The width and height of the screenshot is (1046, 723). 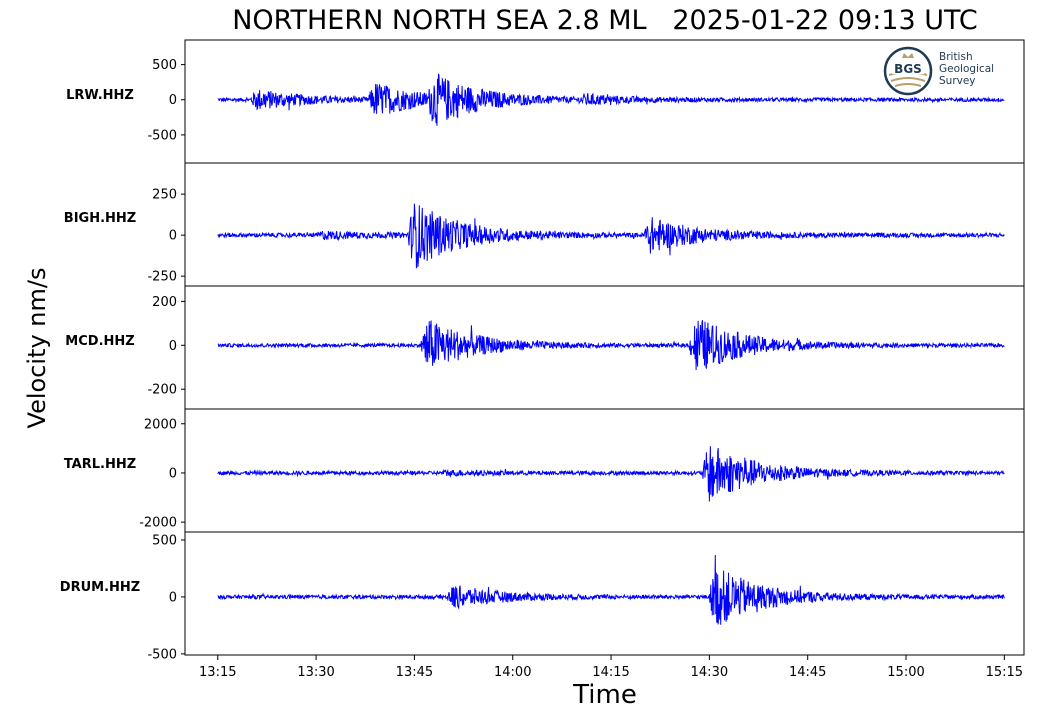 I want to click on logo-abbr: BGS, so click(x=908, y=69).